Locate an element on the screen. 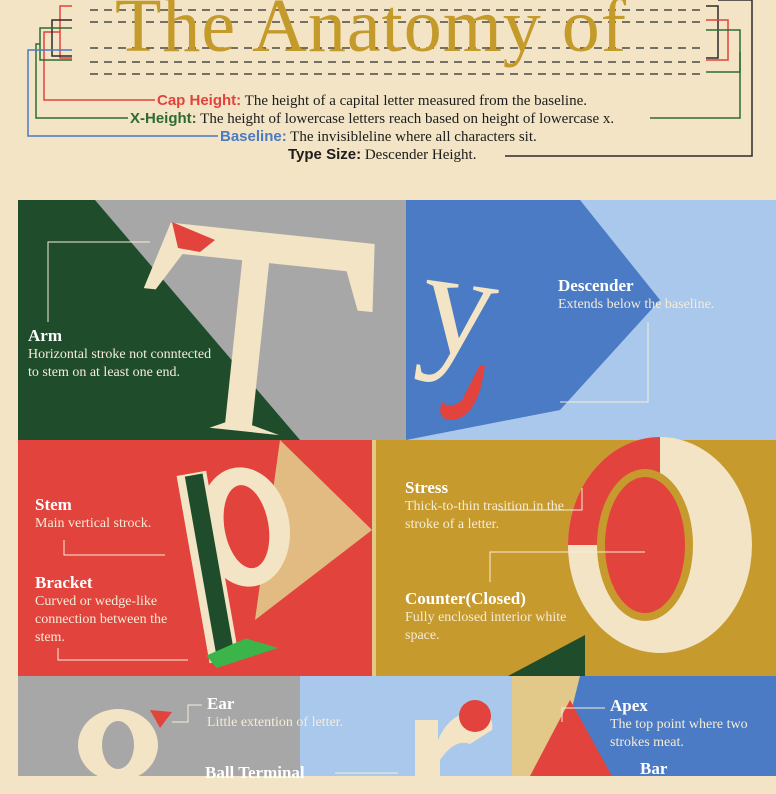  stem-label: Stem Main vertical strock. is located at coordinates (120, 514).